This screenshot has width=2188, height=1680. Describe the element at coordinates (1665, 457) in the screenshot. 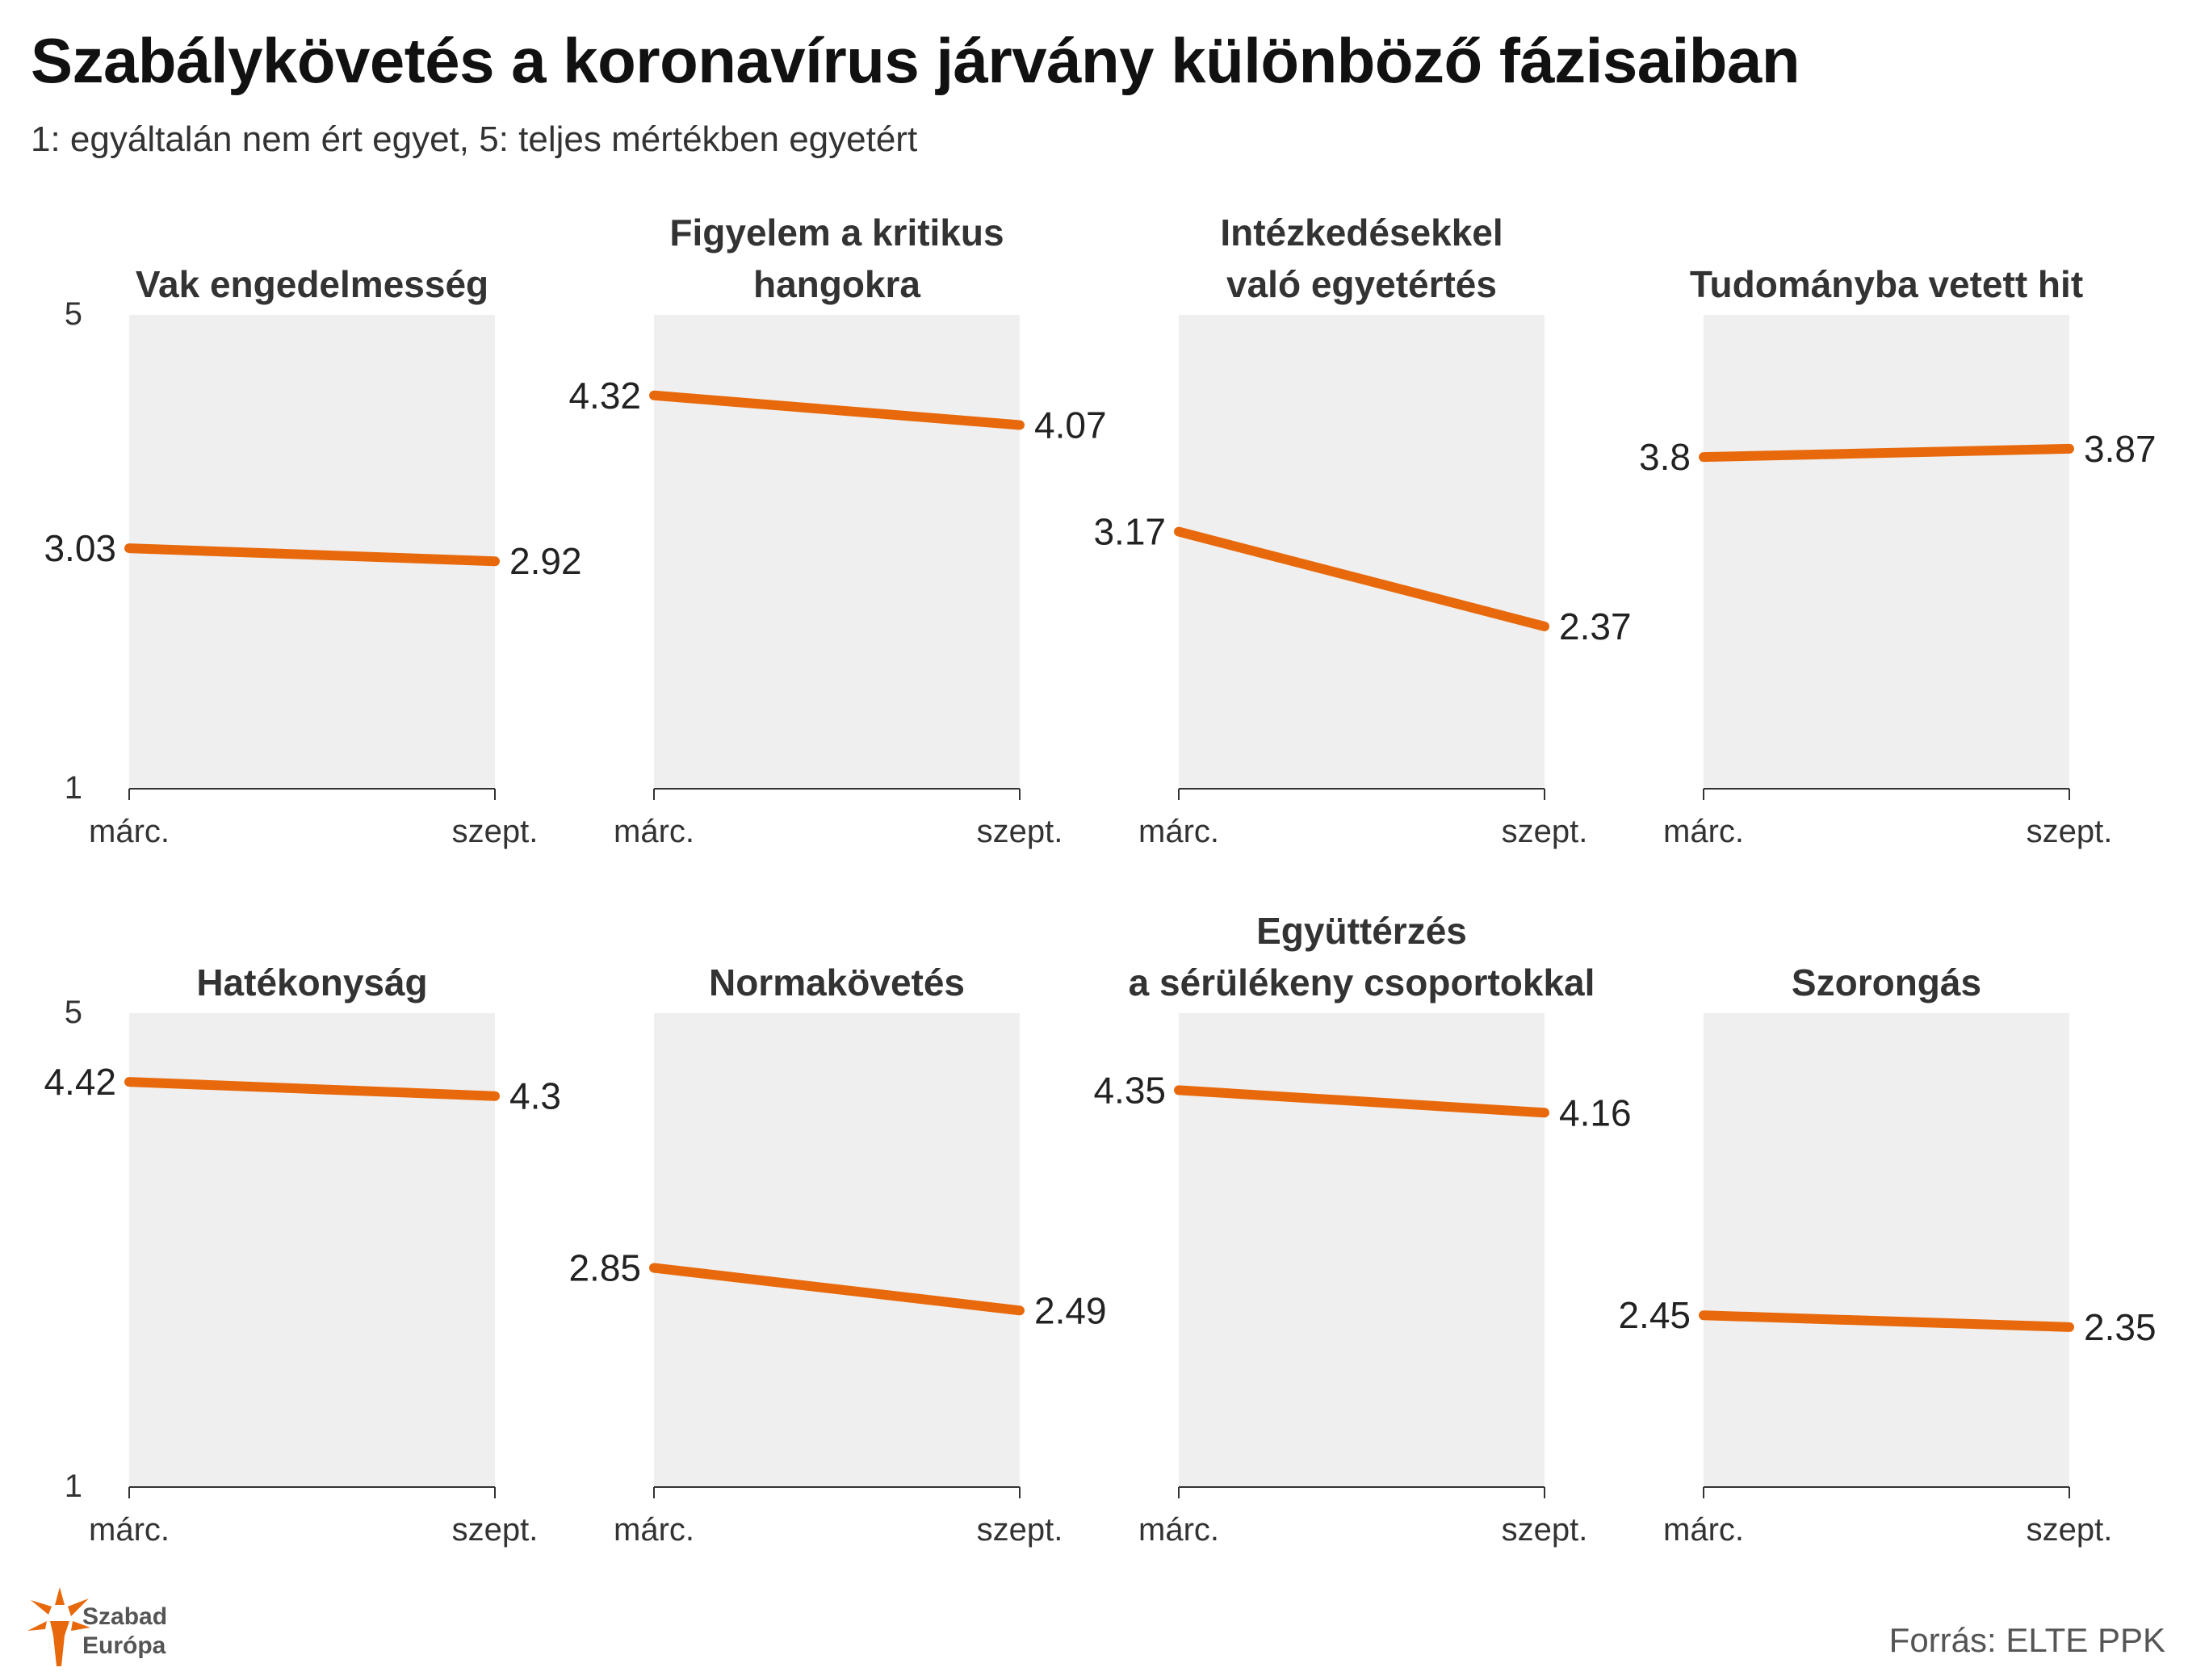

I see `value-label-start: 3.8` at that location.